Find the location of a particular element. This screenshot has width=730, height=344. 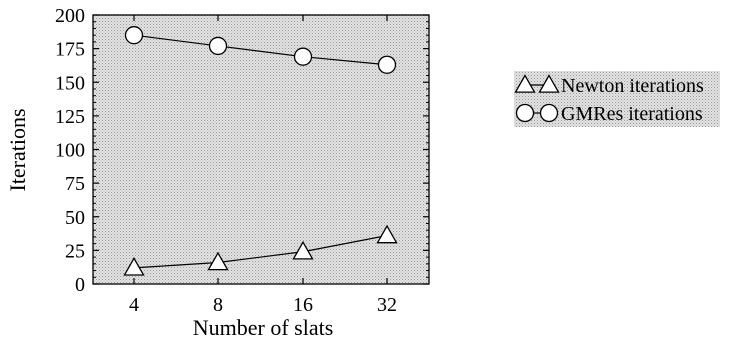

legend-label: GMRes iterations is located at coordinates (632, 114).